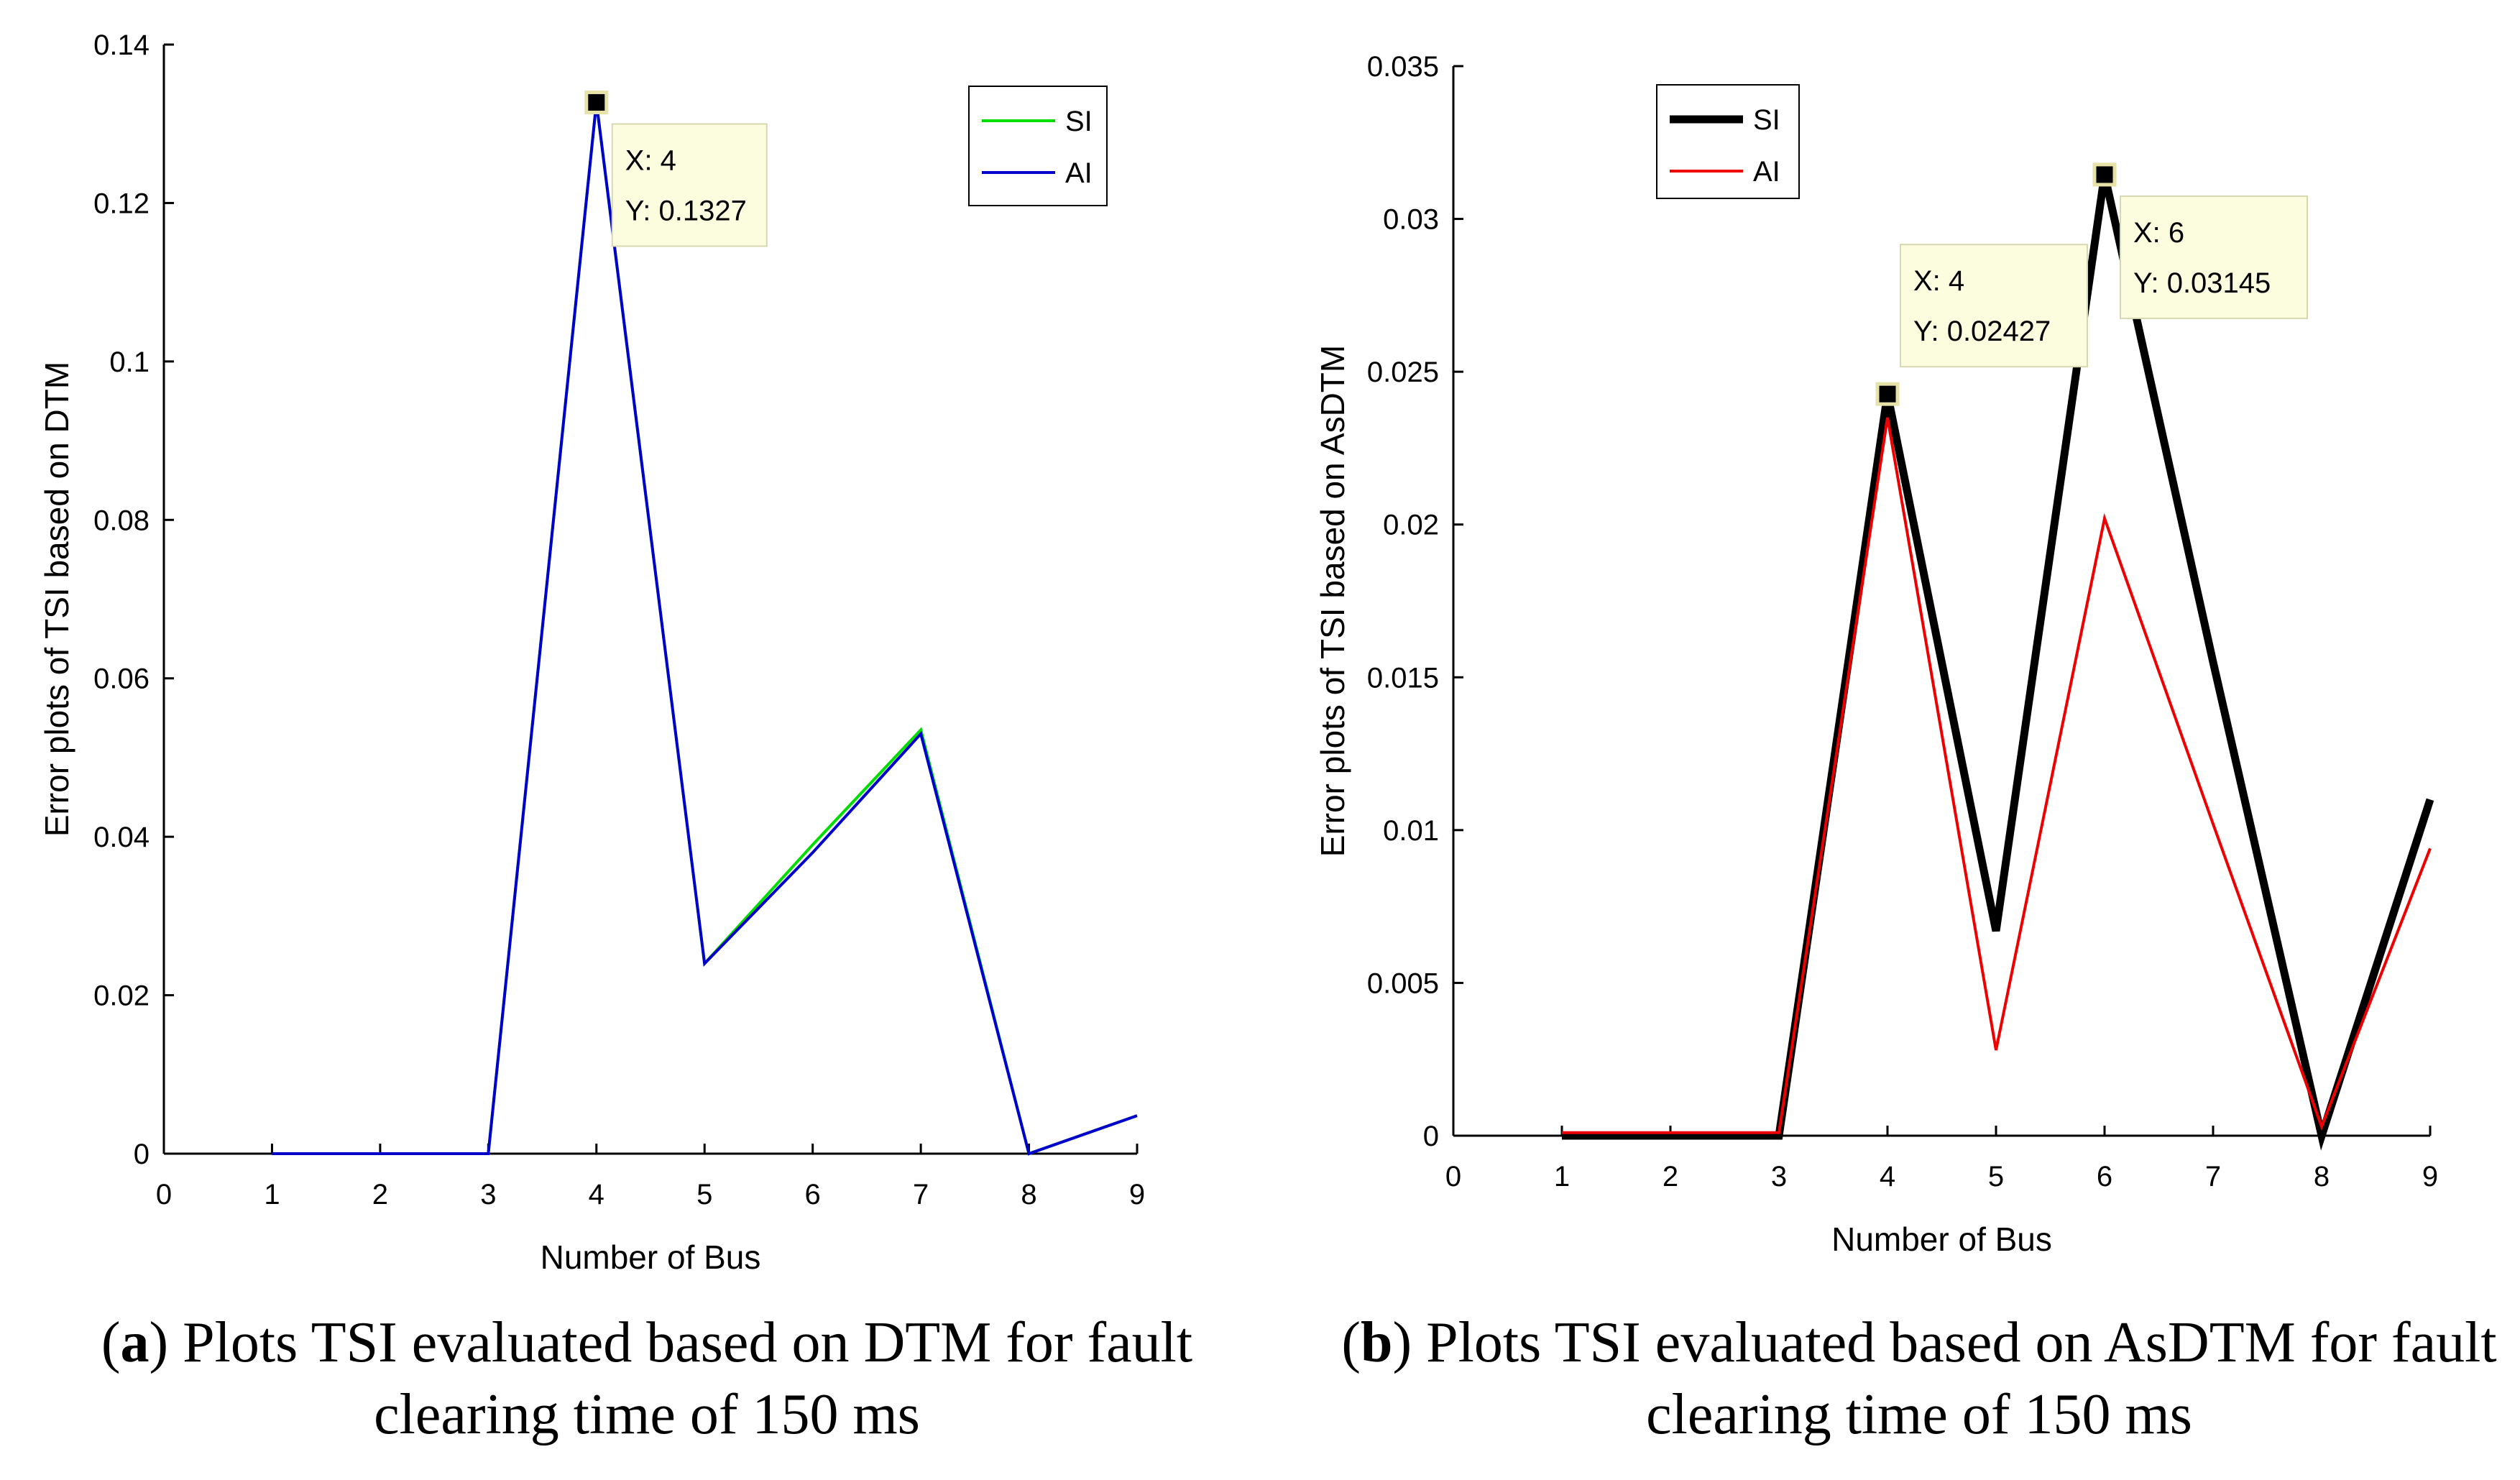  I want to click on y-tick-label: 0.03, so click(1411, 220).